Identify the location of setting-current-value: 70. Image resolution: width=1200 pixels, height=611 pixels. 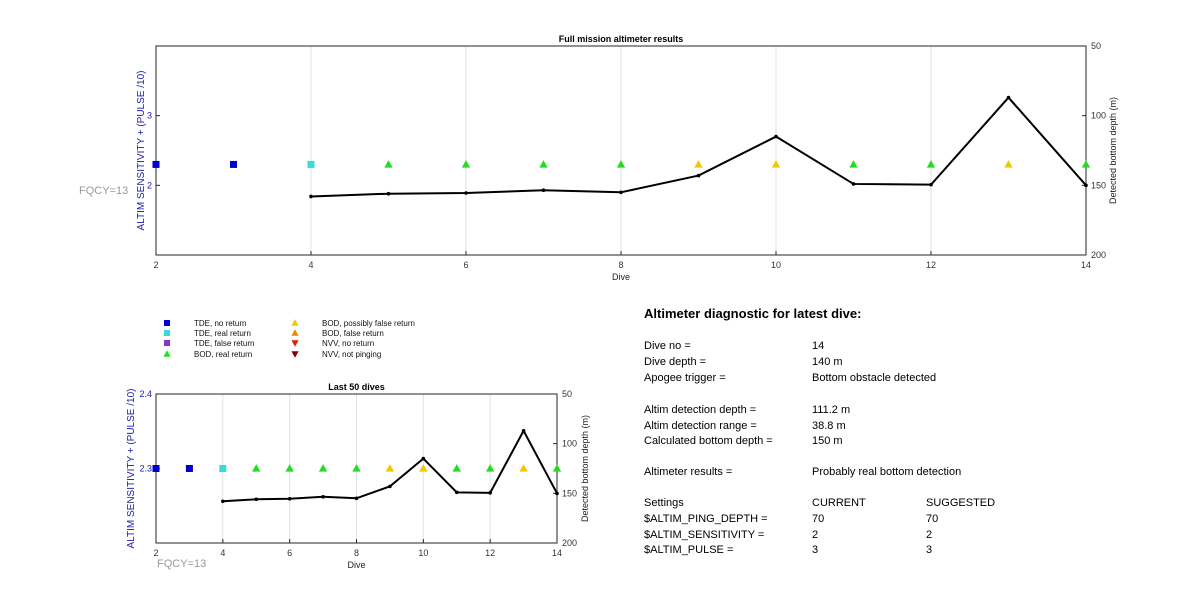
(818, 519).